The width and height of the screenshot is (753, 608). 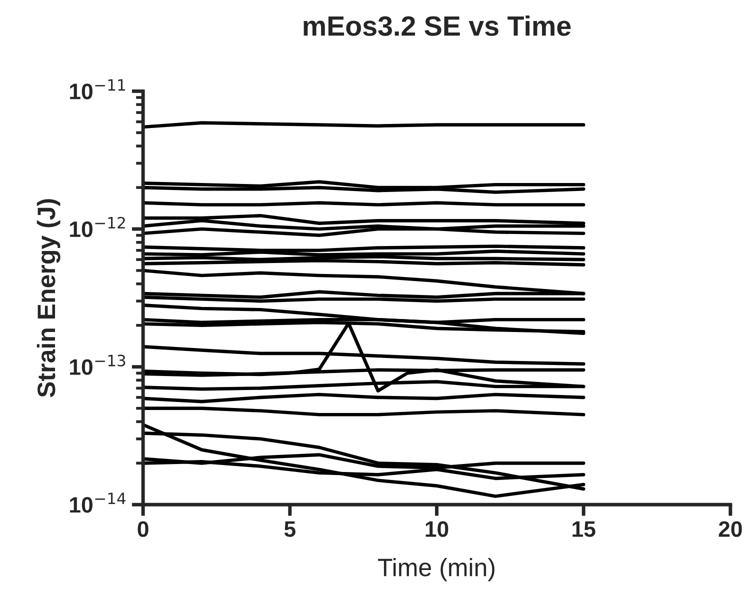 What do you see at coordinates (437, 26) in the screenshot?
I see `chart-title: mEos3.2 SE vs Time` at bounding box center [437, 26].